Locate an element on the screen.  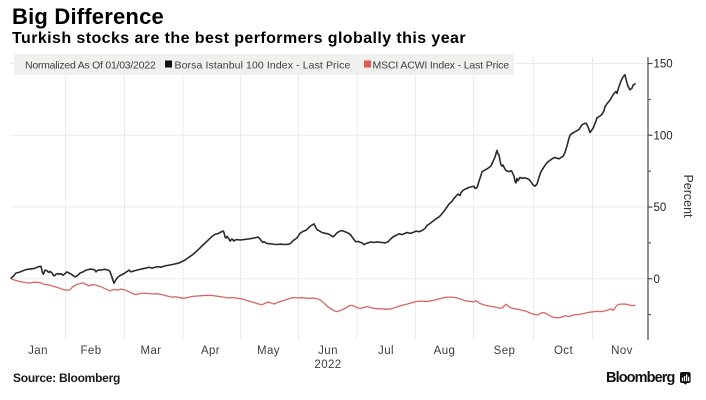
svg-text: Oct is located at coordinates (563, 351).